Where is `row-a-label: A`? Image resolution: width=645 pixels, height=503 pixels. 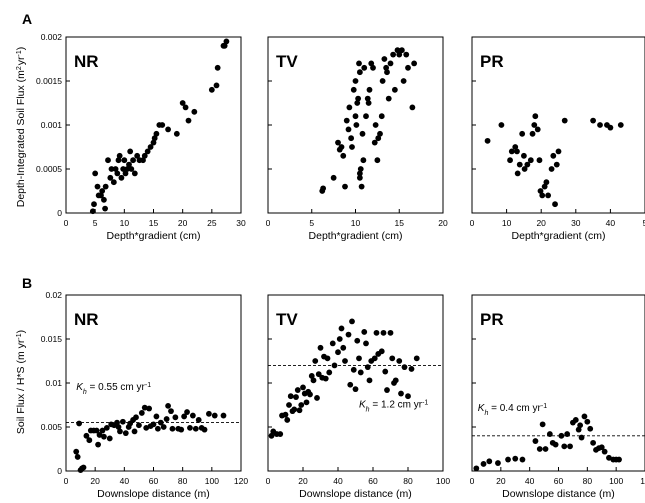 row-a-label: A is located at coordinates (27, 19).